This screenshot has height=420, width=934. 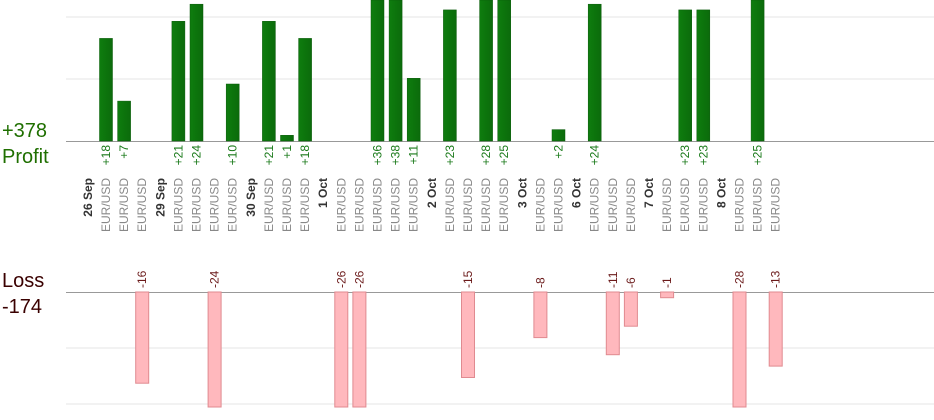 I want to click on date-label: 1 Oct, so click(x=323, y=193).